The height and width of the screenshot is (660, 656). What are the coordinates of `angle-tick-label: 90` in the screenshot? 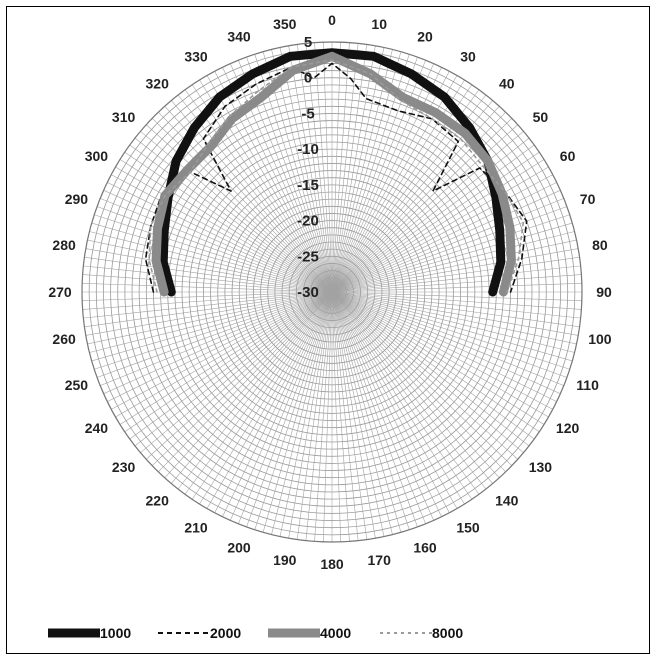 It's located at (604, 292).